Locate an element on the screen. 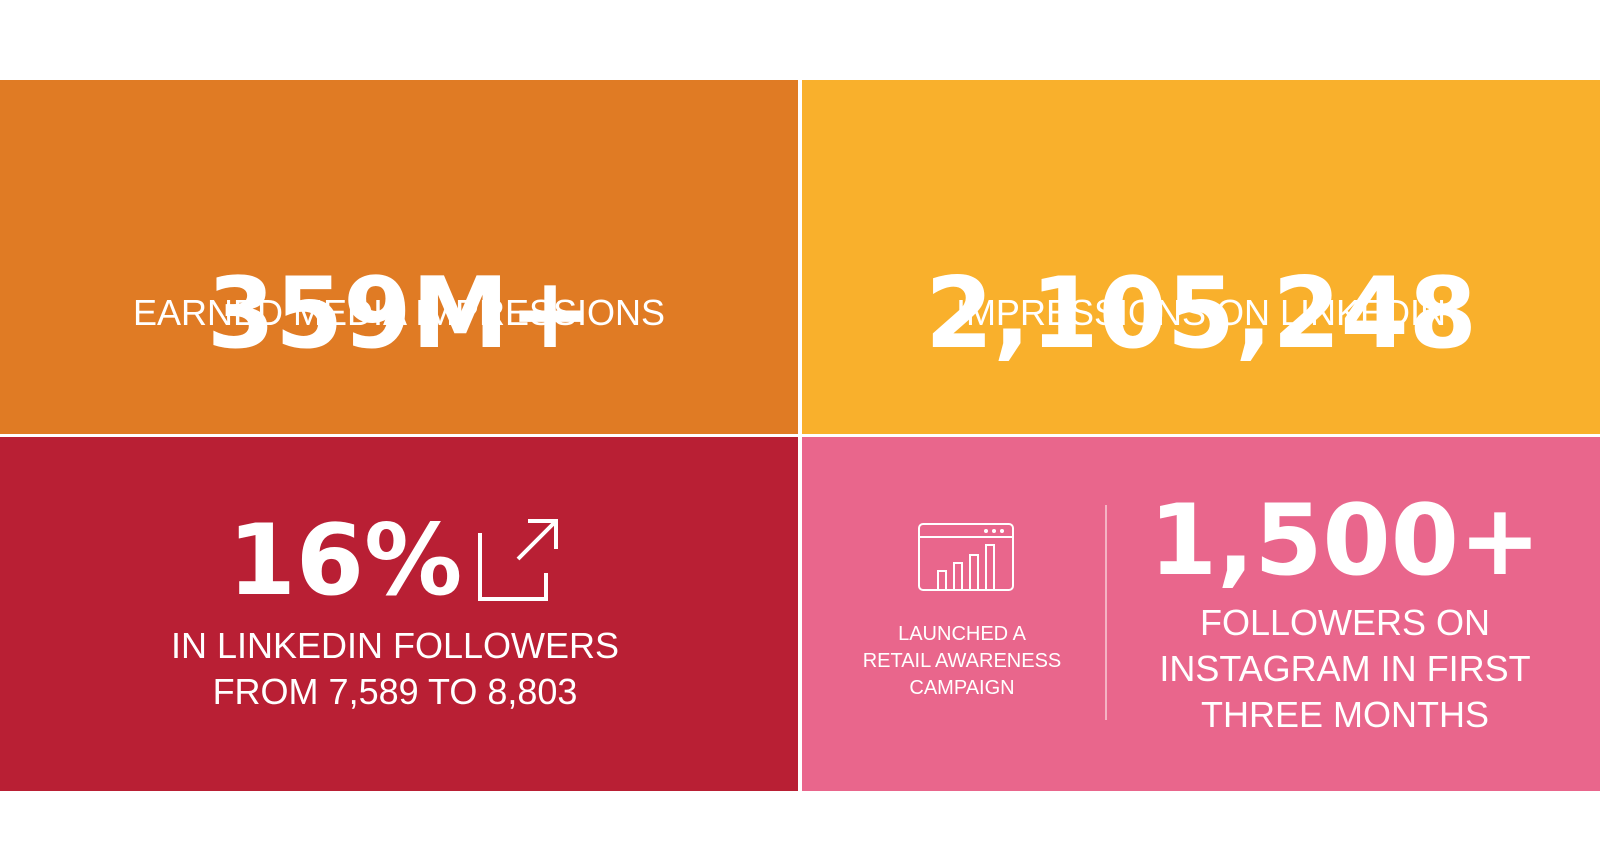 This screenshot has width=1600, height=868. label-line: IN LINKEDIN FOLLOWERS is located at coordinates (395, 645).